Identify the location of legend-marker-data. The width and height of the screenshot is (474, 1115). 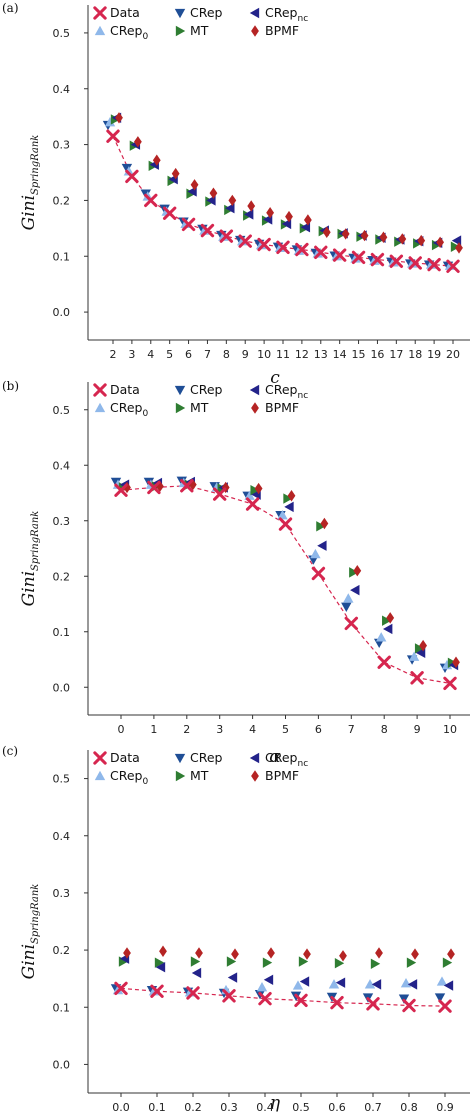
(100, 13).